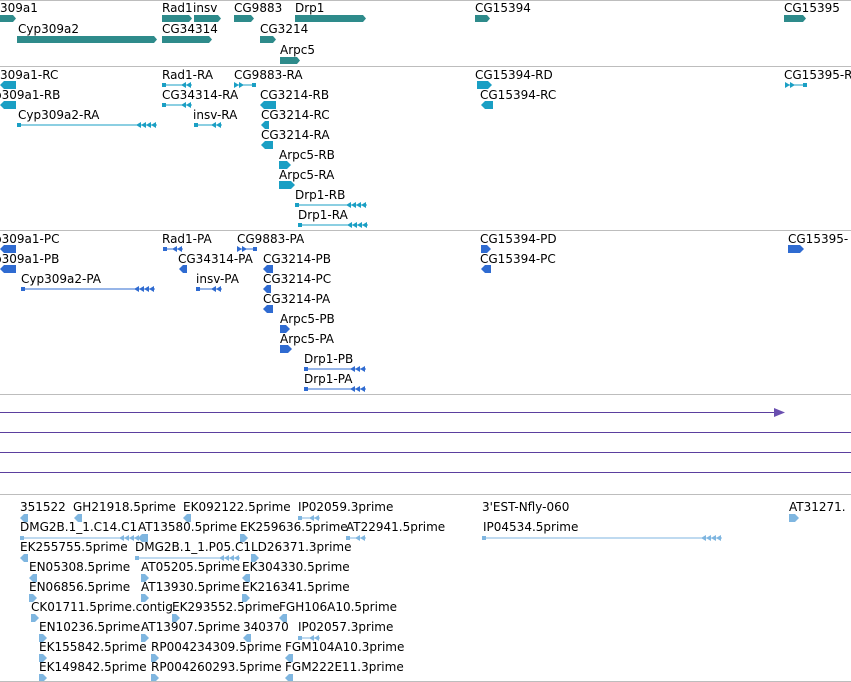  What do you see at coordinates (30, 239) in the screenshot?
I see `protein-label: p309a1-PC` at bounding box center [30, 239].